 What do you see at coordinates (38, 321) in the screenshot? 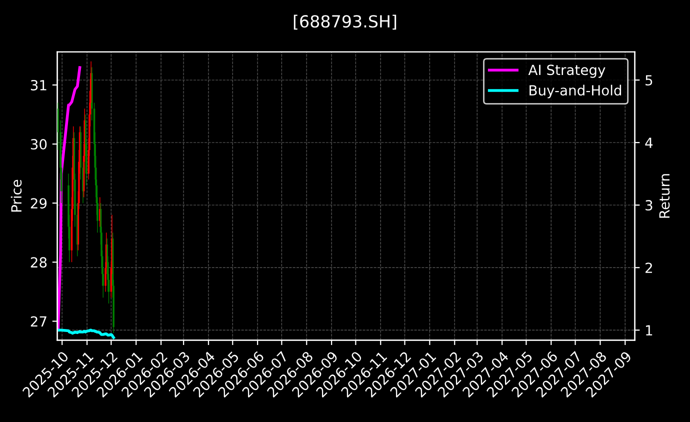
I see `y-tick-label: 27` at bounding box center [38, 321].